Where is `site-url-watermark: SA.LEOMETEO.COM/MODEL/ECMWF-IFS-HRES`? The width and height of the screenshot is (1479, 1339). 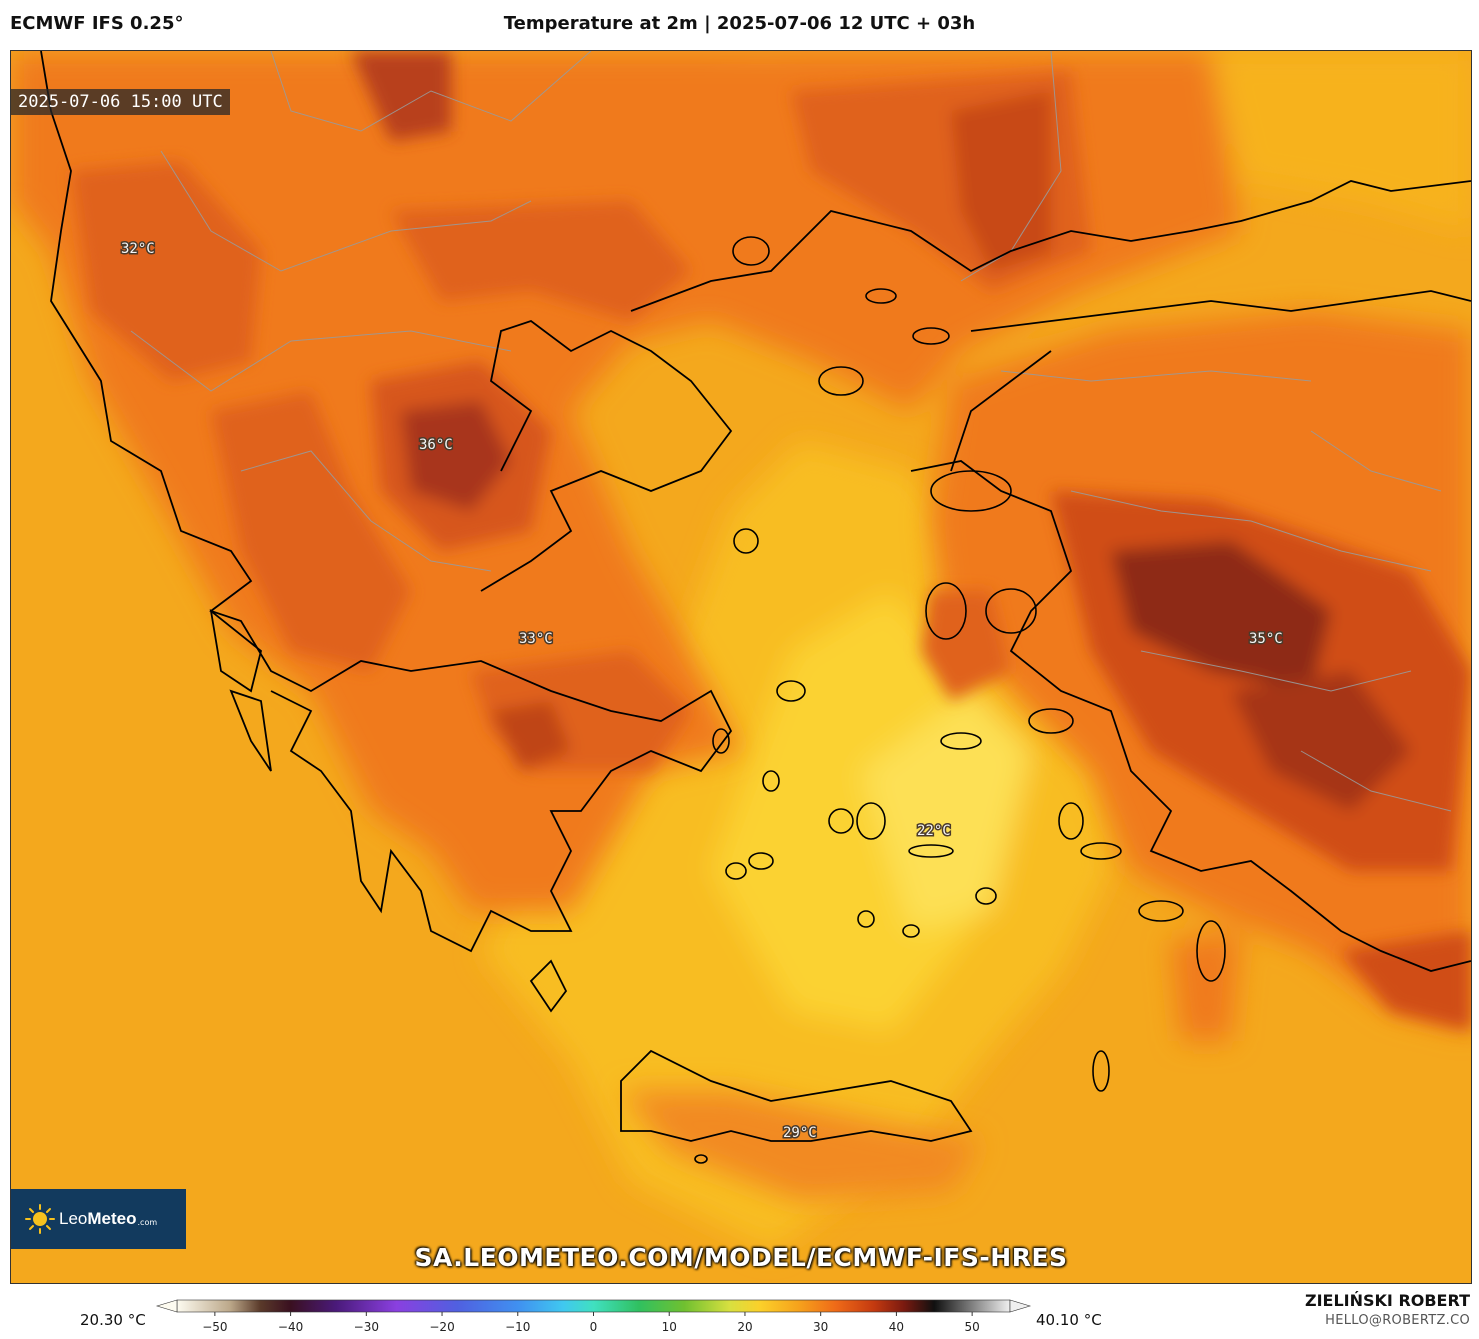 site-url-watermark: SA.LEOMETEO.COM/MODEL/ECMWF-IFS-HRES is located at coordinates (741, 1257).